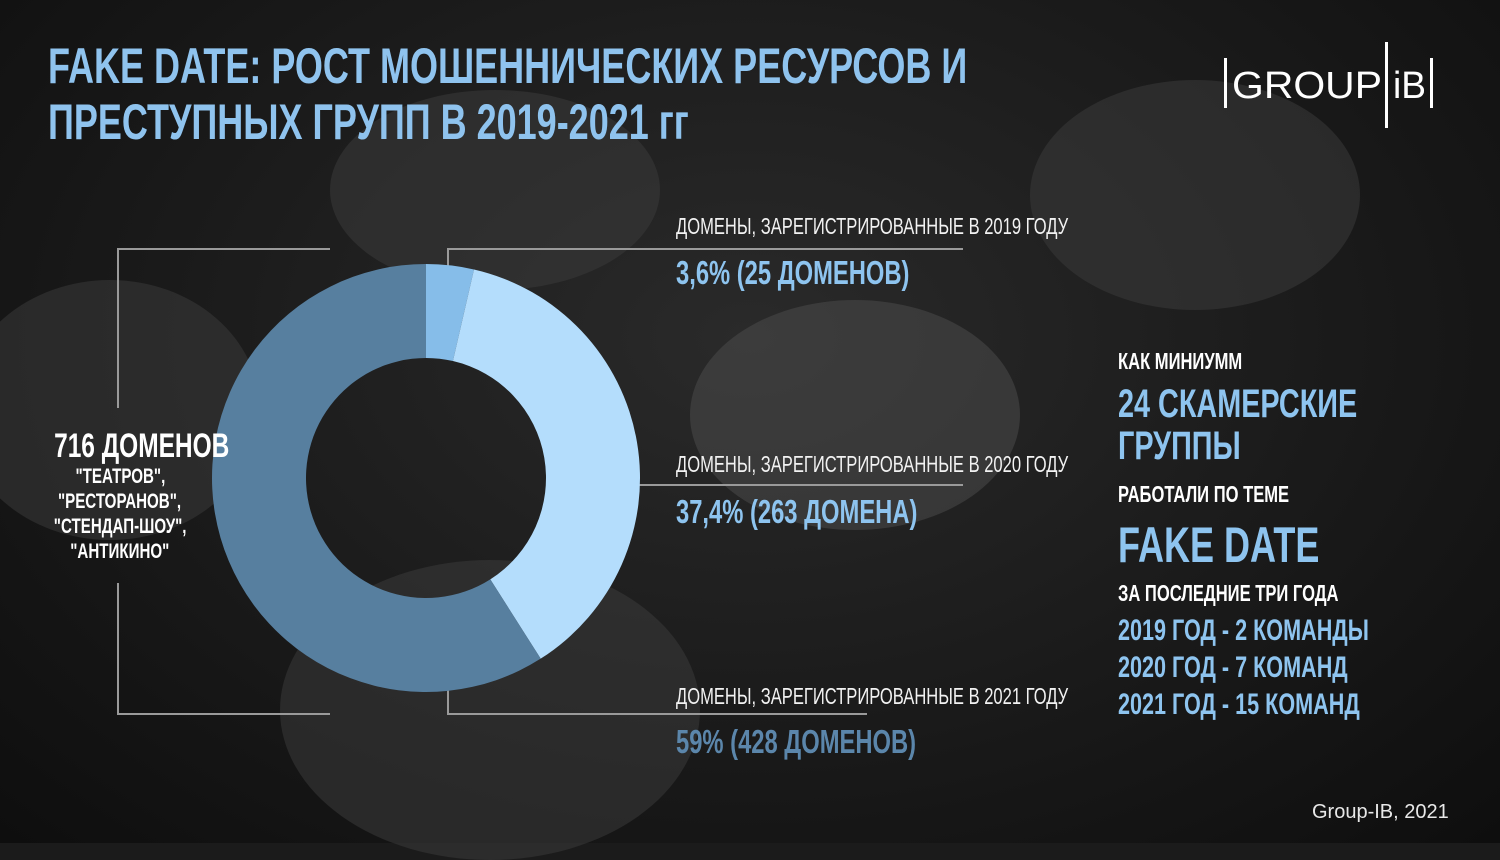  Describe the element at coordinates (1233, 667) in the screenshot. I see `year-stat: 2020 ГОД - 7 КОМАНД` at that location.